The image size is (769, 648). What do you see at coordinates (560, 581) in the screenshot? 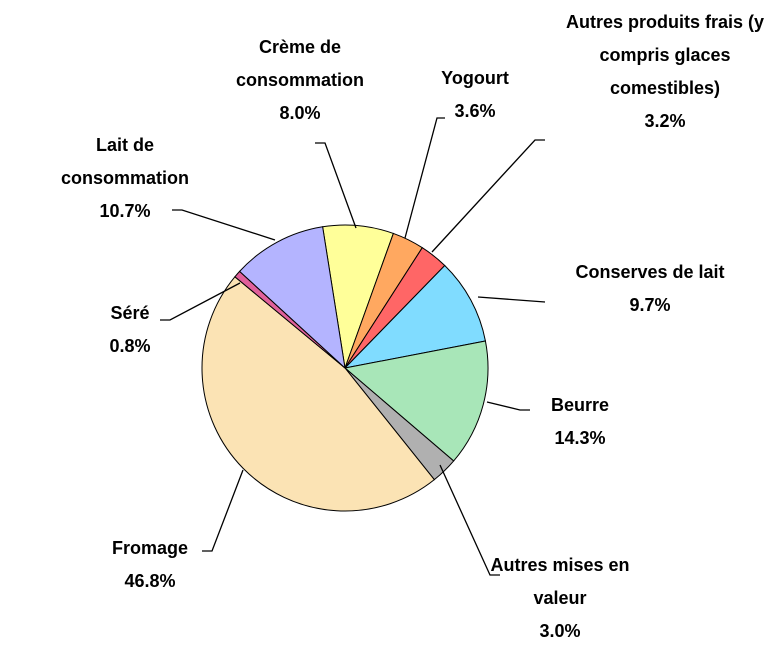
I see `category-label: Autres mises en valeur` at bounding box center [560, 581].